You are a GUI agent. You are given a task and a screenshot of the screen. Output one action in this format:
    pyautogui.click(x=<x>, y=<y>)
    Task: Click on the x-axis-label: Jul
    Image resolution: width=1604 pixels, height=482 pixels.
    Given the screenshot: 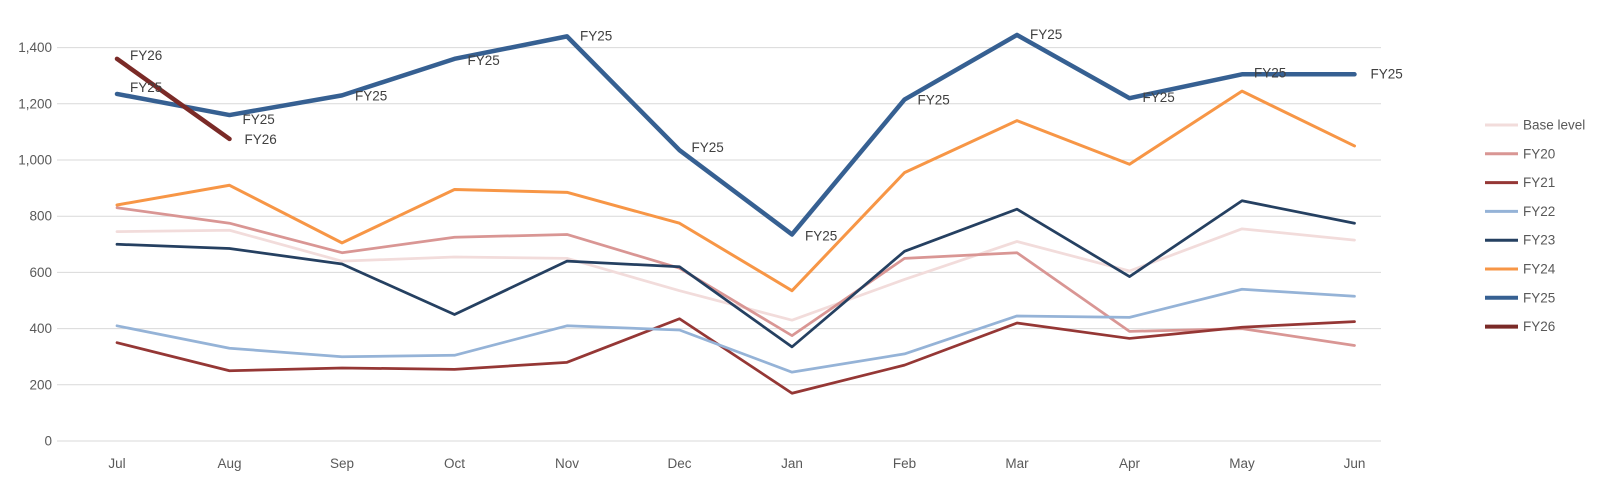 What is the action you would take?
    pyautogui.click(x=116, y=463)
    